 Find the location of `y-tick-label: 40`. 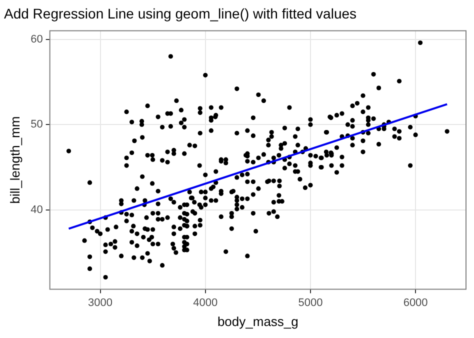

y-tick-label: 40 is located at coordinates (36, 210).